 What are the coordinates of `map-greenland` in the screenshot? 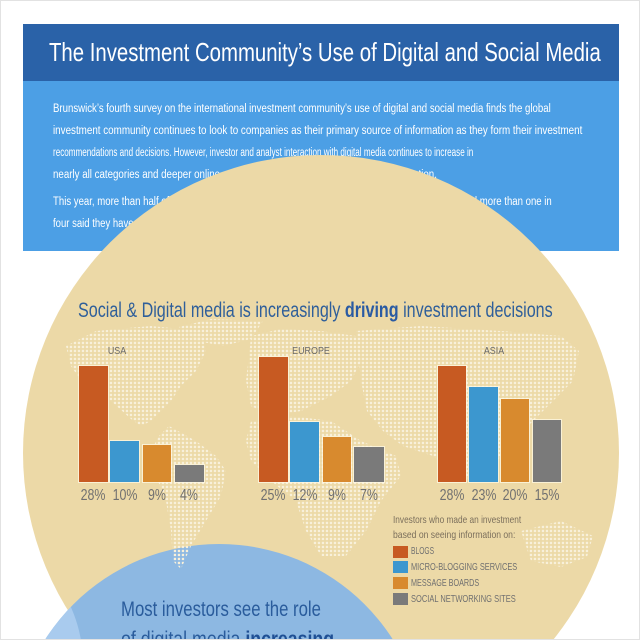 It's located at (221, 332).